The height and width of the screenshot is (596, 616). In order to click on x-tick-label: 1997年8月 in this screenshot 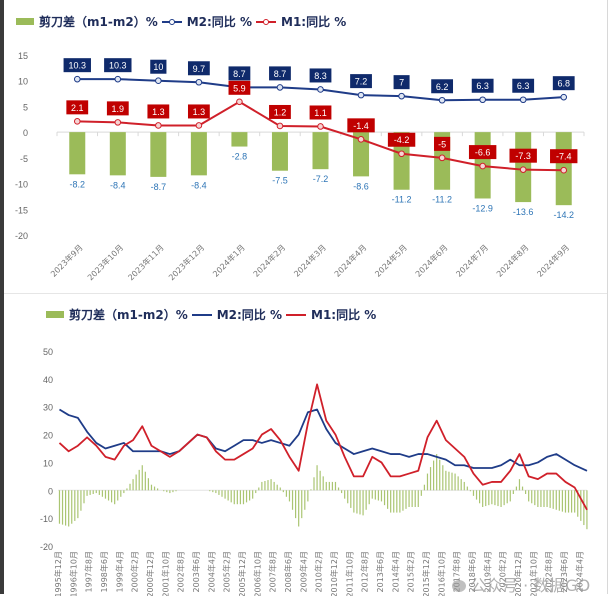, I will do `click(89, 571)`.